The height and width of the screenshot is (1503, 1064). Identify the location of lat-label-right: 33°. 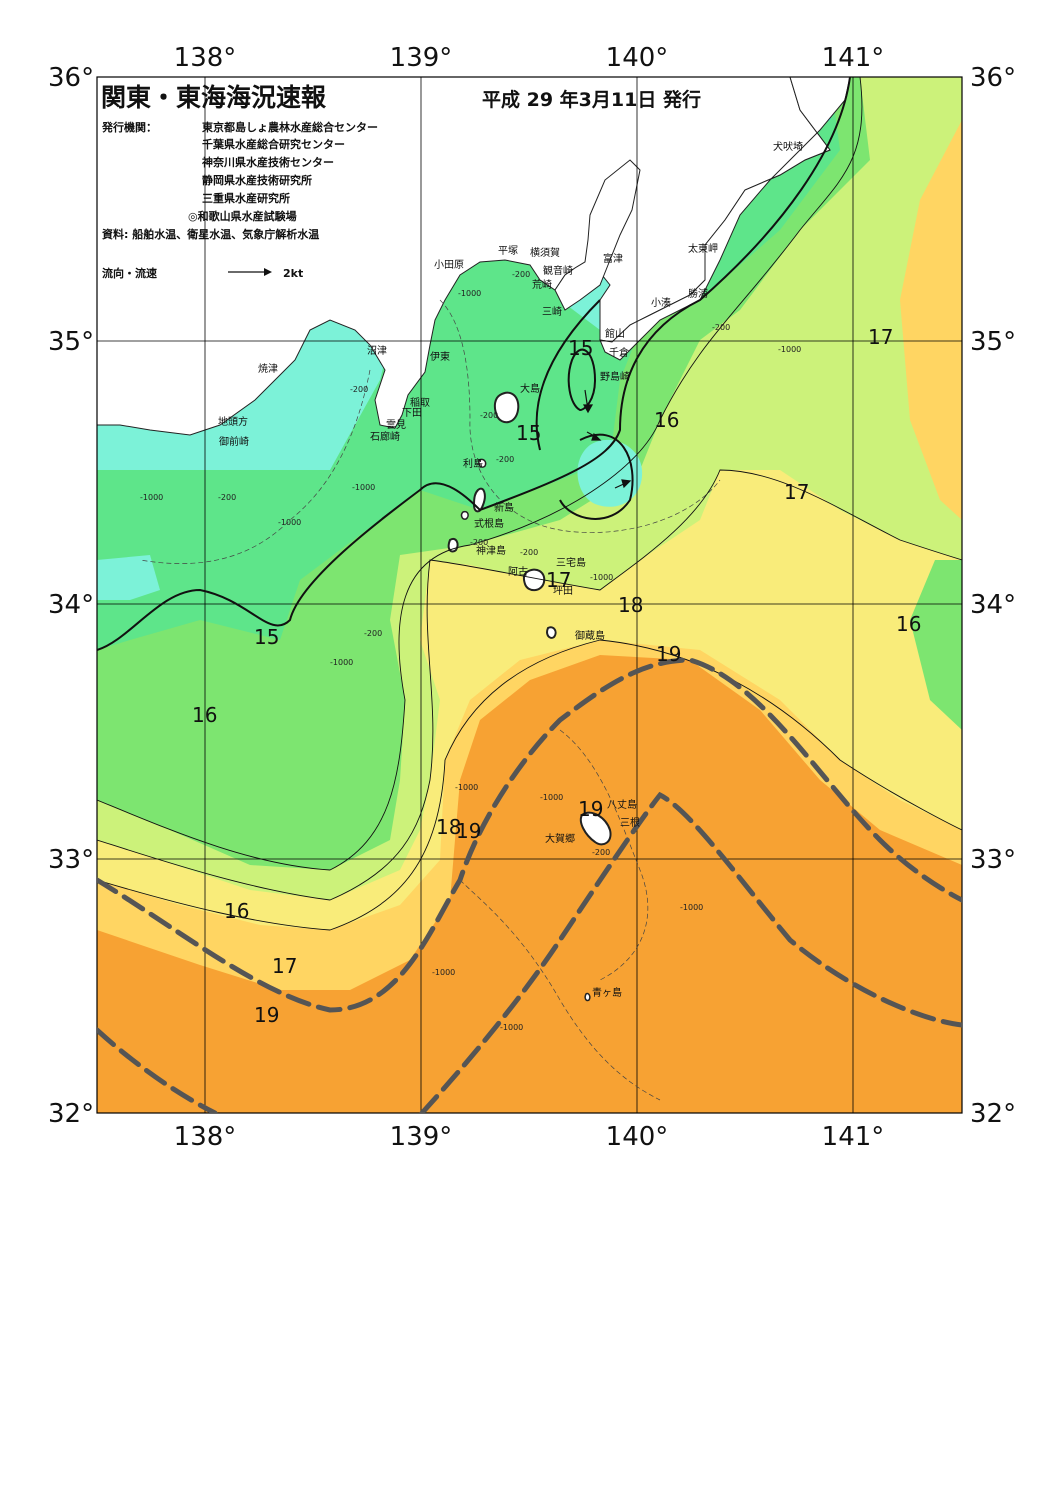
(993, 860).